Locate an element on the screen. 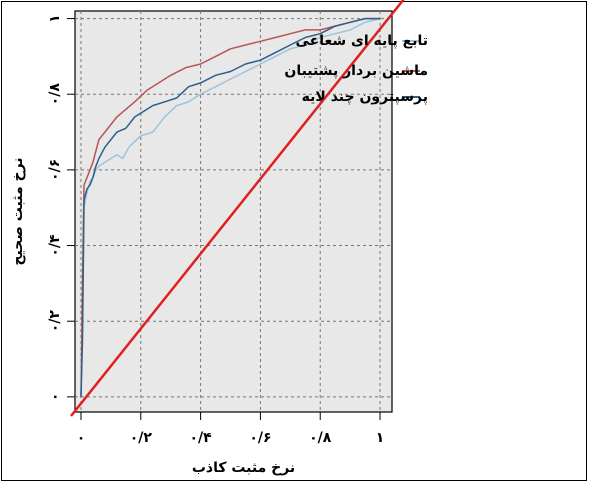 The image size is (590, 484). legend-label-0: تابع پایه ای شعاعی is located at coordinates (361, 41).